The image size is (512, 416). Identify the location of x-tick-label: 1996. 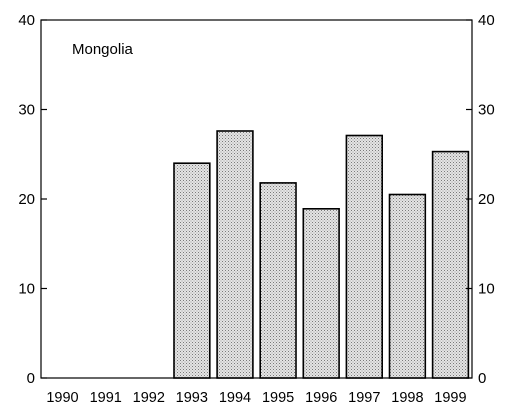
(321, 398).